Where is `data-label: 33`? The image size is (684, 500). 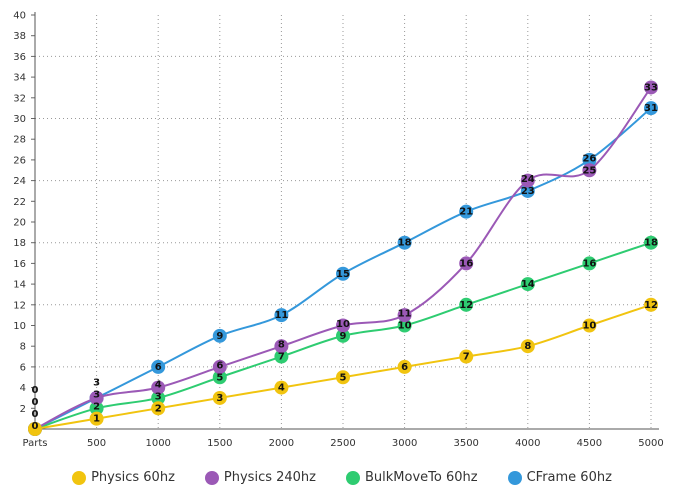 data-label: 33 is located at coordinates (651, 87).